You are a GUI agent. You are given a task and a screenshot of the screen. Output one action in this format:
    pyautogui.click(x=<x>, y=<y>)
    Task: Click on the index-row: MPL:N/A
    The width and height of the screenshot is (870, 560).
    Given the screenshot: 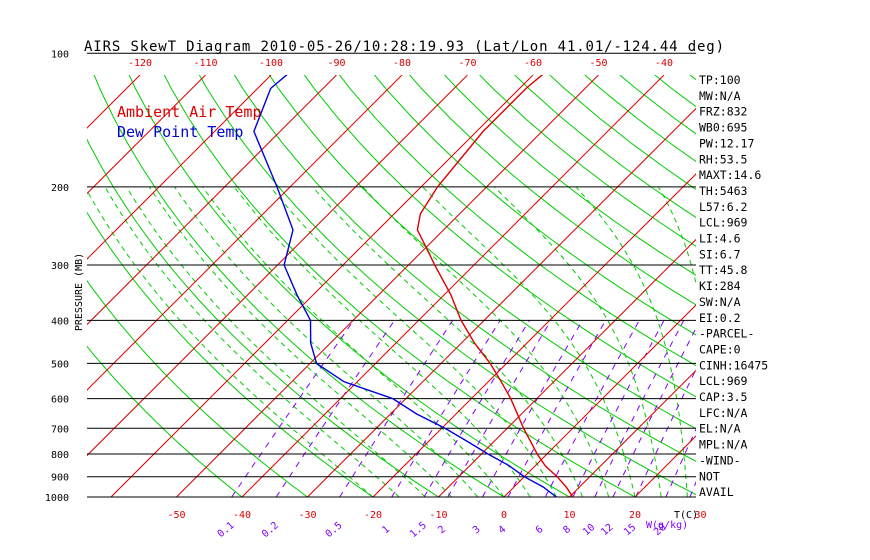 What is the action you would take?
    pyautogui.click(x=723, y=445)
    